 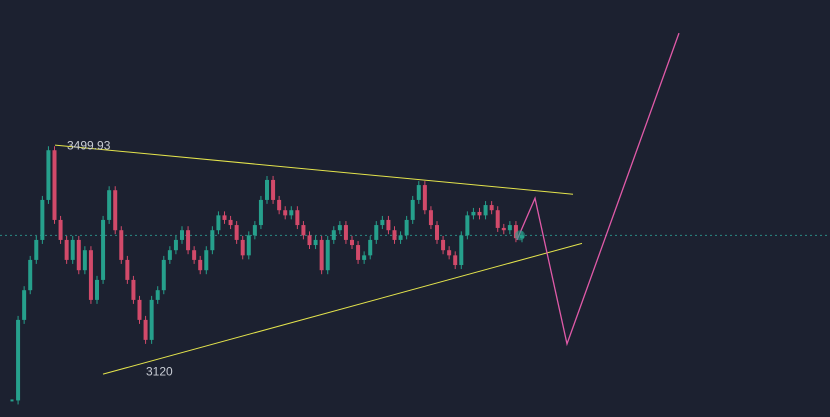 I want to click on low-label: 3120, so click(x=159, y=371).